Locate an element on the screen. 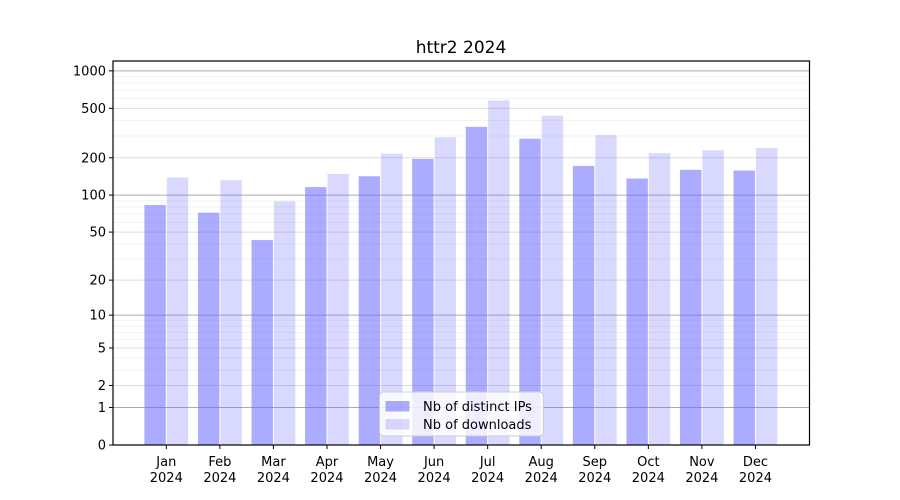  bar-downloads-nov is located at coordinates (713, 297).